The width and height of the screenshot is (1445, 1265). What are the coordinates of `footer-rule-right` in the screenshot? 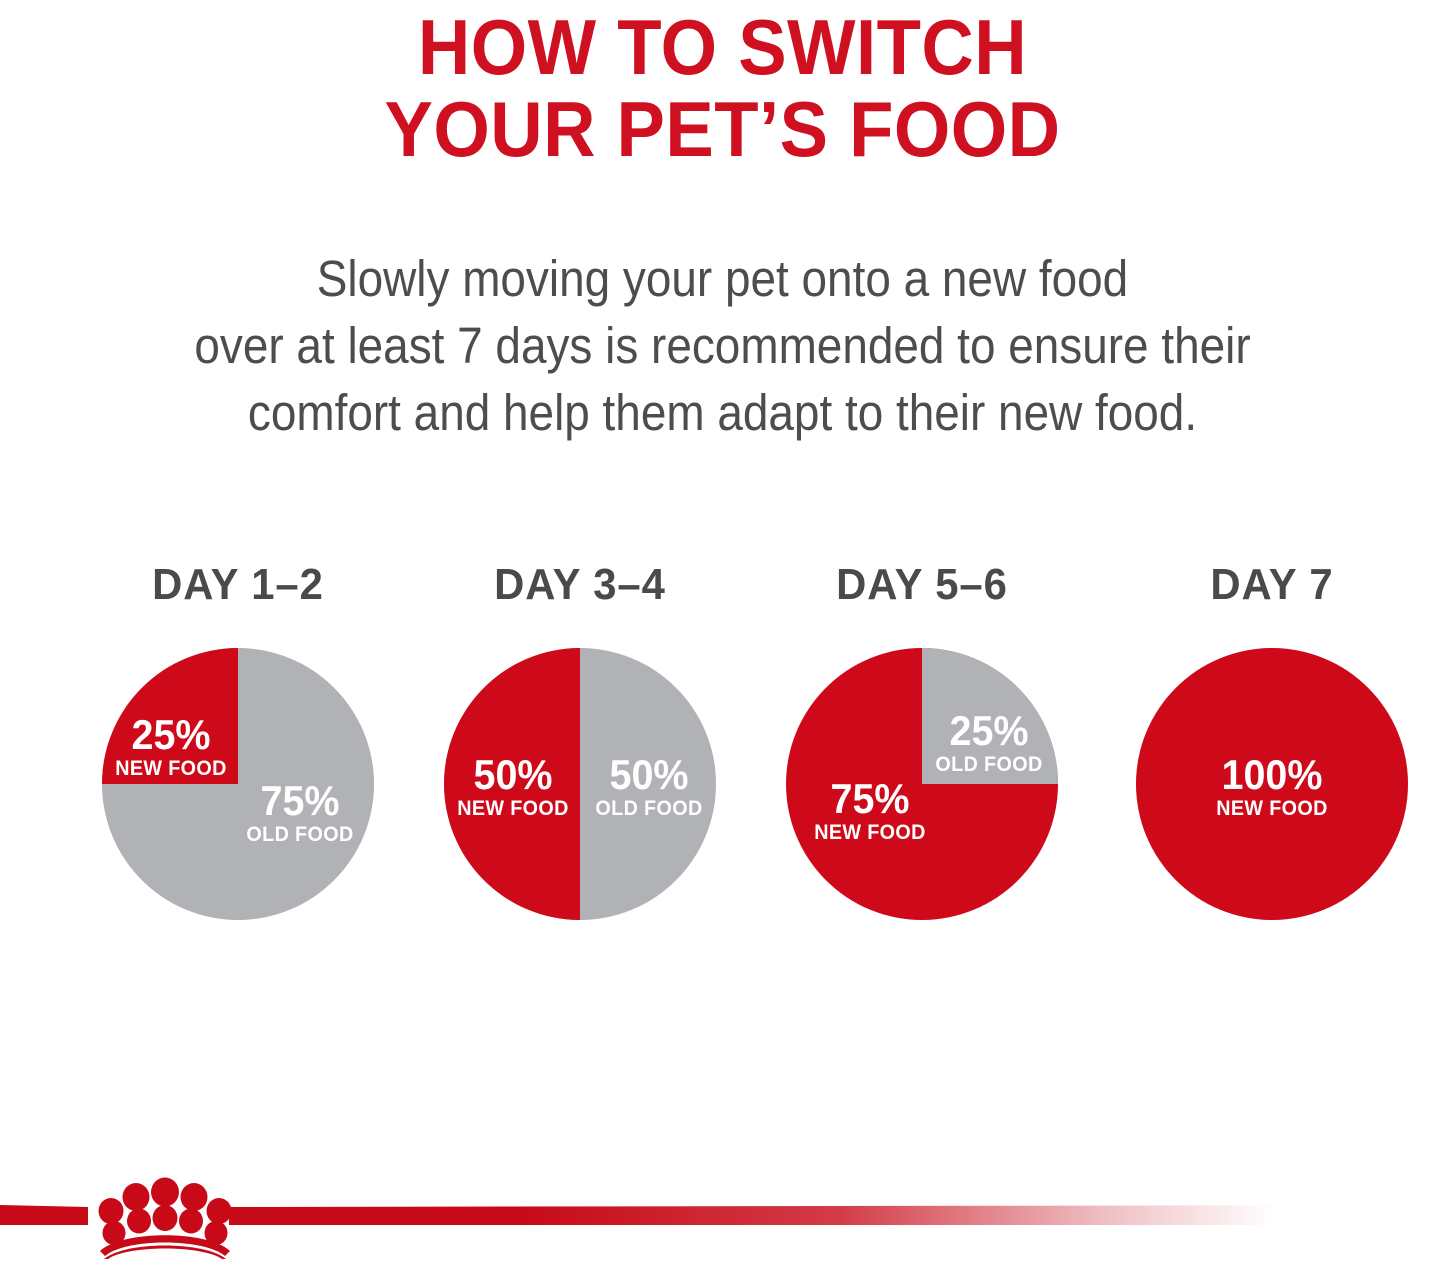 It's located at (837, 1215).